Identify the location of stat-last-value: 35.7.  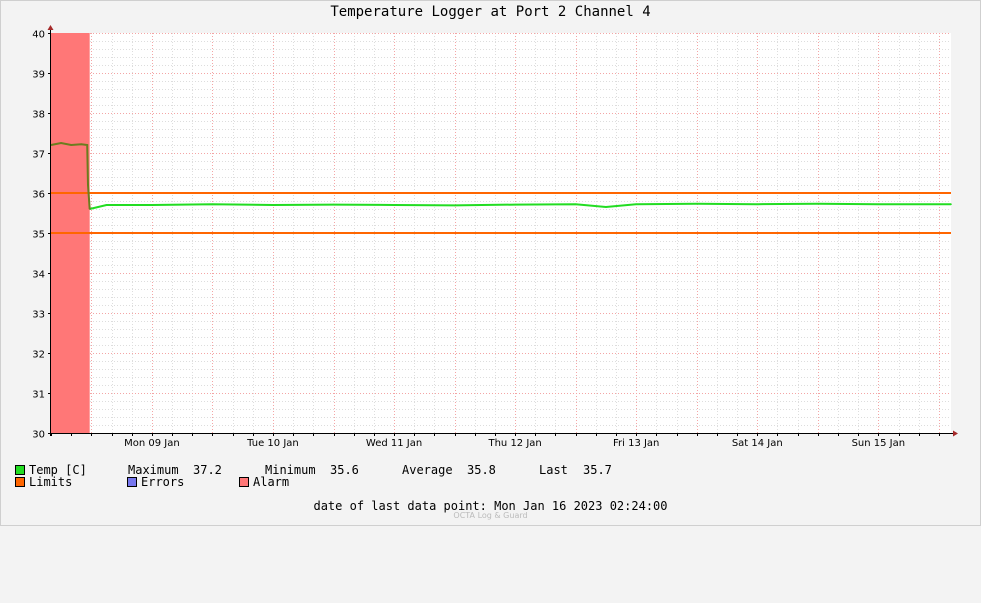
(597, 470).